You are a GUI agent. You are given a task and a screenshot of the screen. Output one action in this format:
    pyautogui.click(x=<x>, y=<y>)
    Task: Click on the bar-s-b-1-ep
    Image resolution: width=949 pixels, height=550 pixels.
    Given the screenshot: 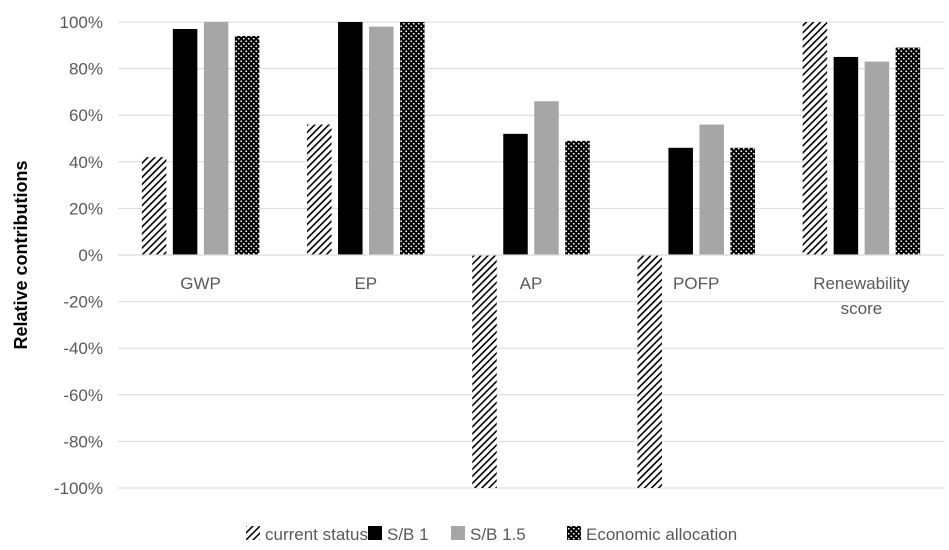 What is the action you would take?
    pyautogui.click(x=350, y=138)
    